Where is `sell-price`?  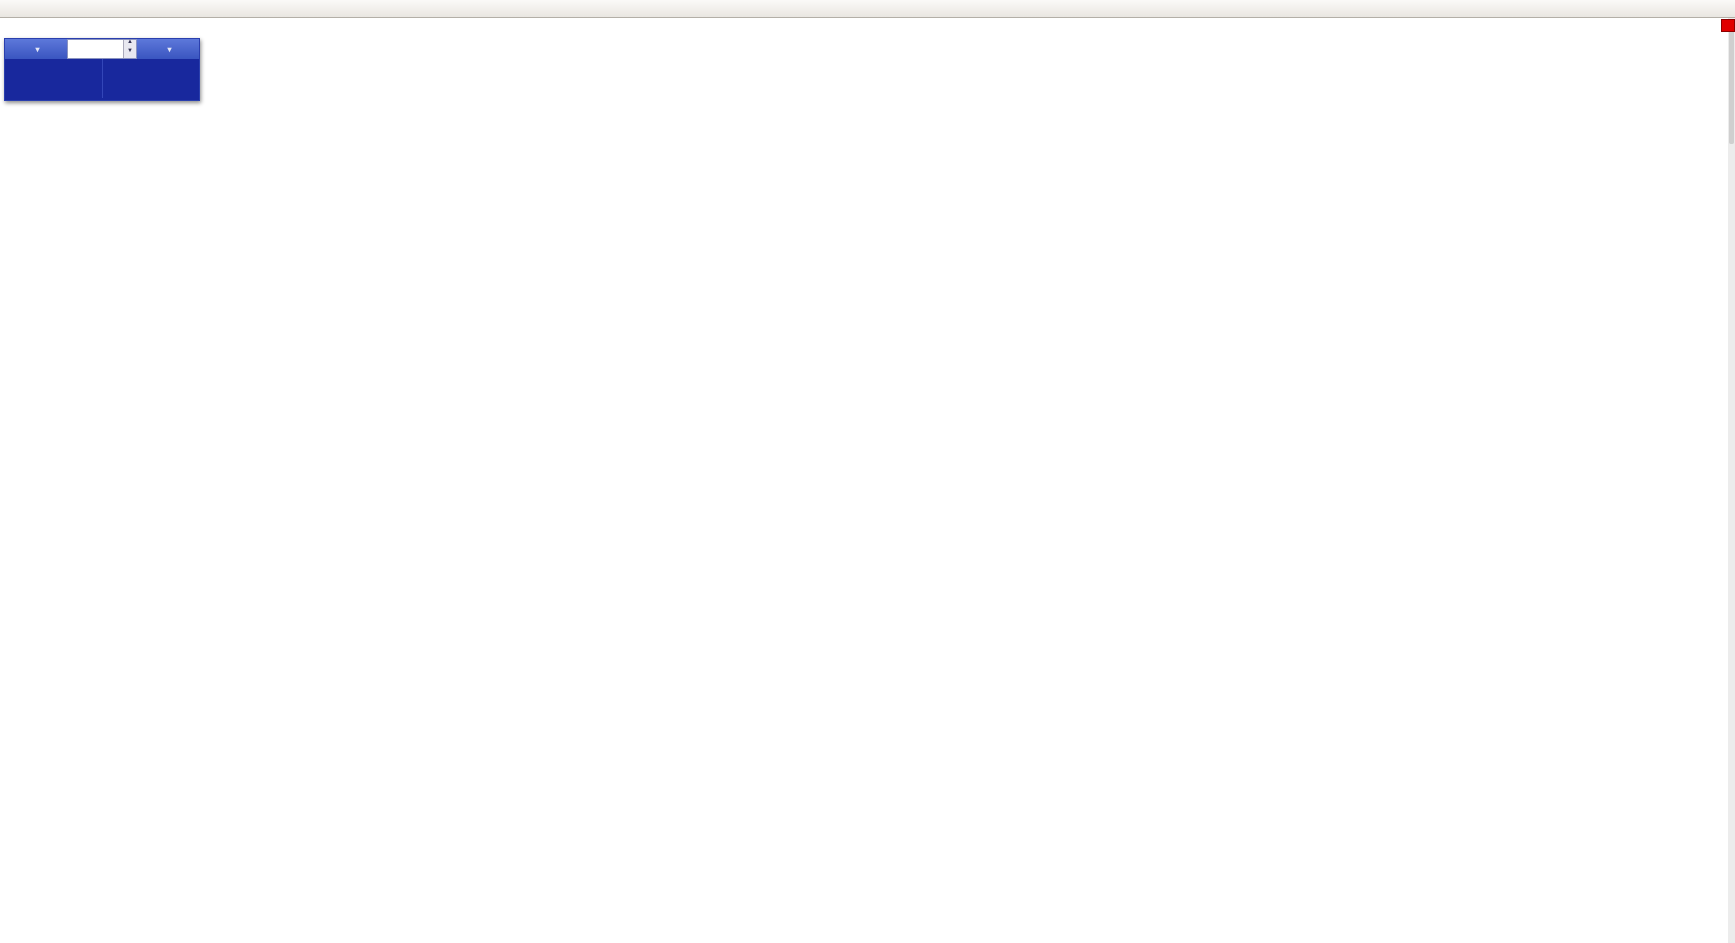
sell-price is located at coordinates (54, 78).